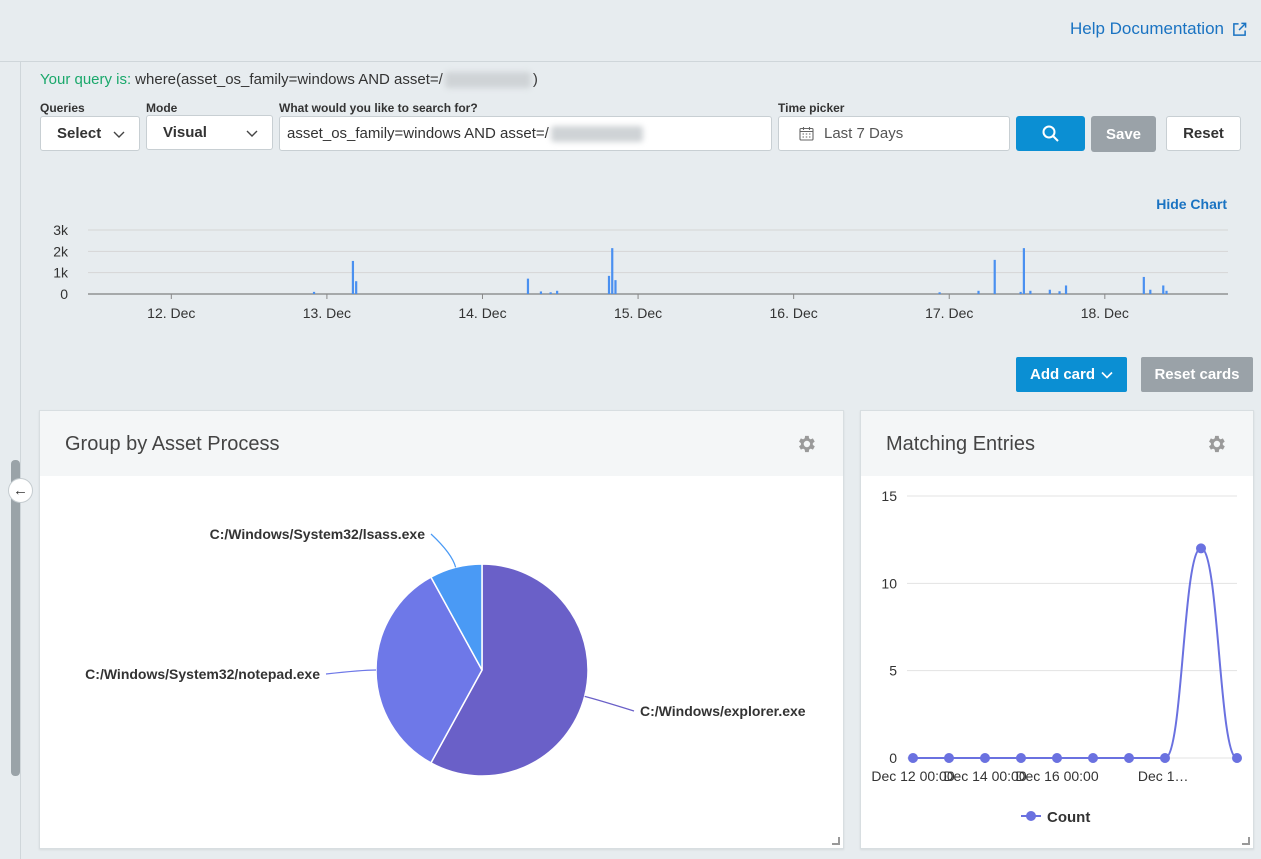  I want to click on collapse-arrow-icon: ←, so click(20, 490).